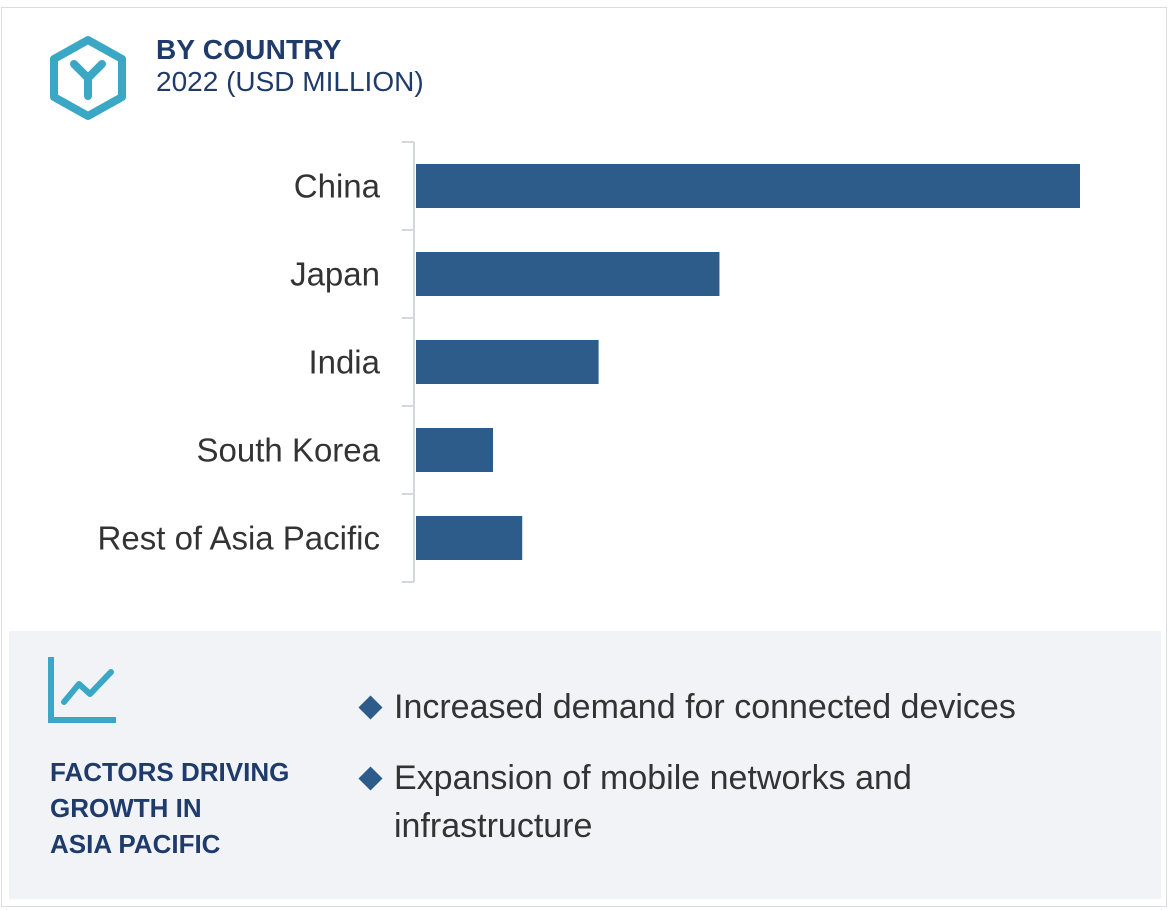 The width and height of the screenshot is (1170, 910). Describe the element at coordinates (289, 450) in the screenshot. I see `category-label: South Korea` at that location.